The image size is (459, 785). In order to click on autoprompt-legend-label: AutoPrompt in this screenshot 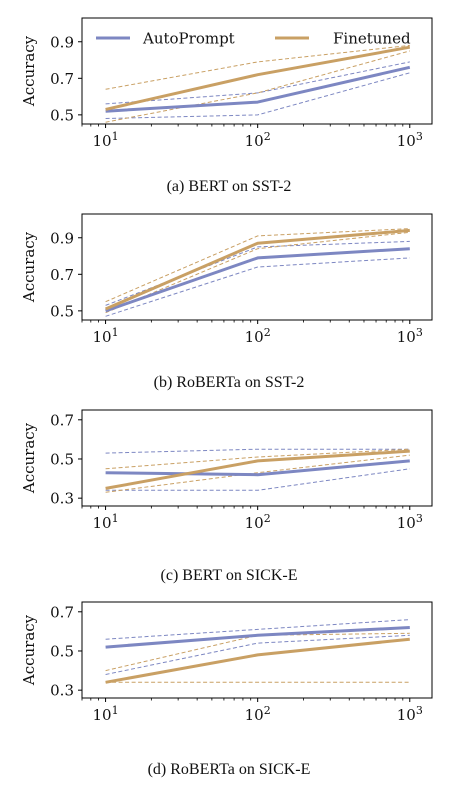, I will do `click(188, 39)`.